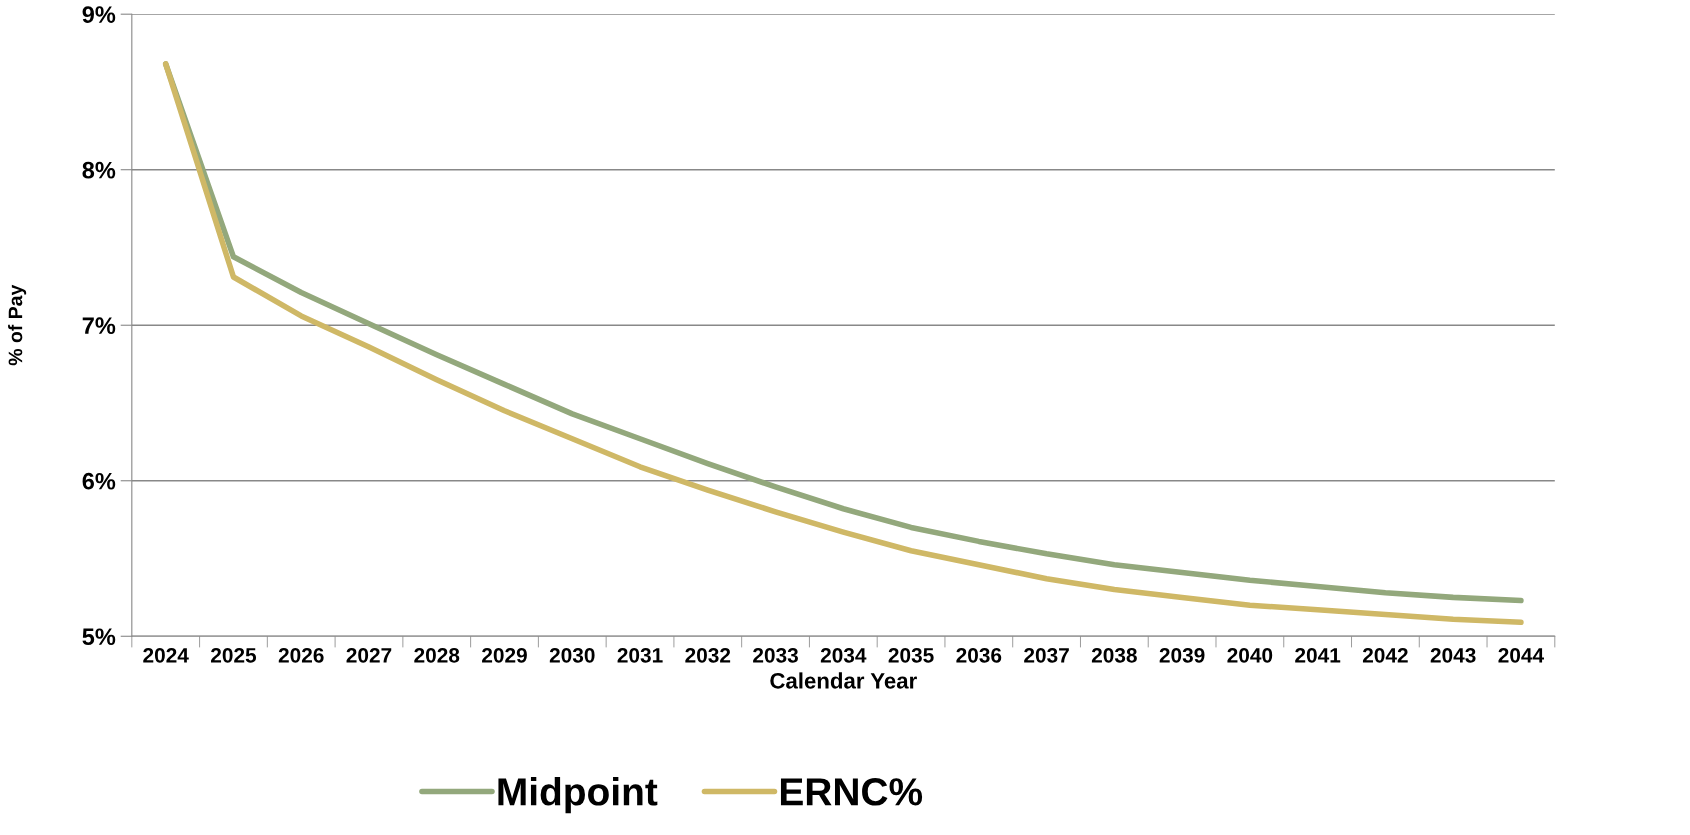 Image resolution: width=1690 pixels, height=835 pixels. I want to click on x-tick-label: 2027, so click(369, 655).